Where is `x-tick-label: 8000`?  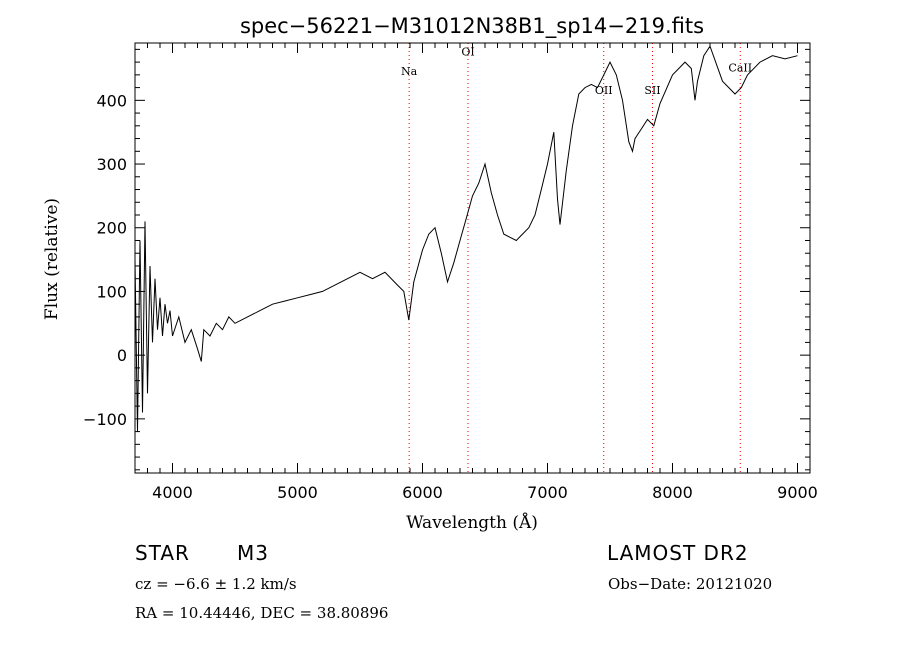 x-tick-label: 8000 is located at coordinates (672, 492).